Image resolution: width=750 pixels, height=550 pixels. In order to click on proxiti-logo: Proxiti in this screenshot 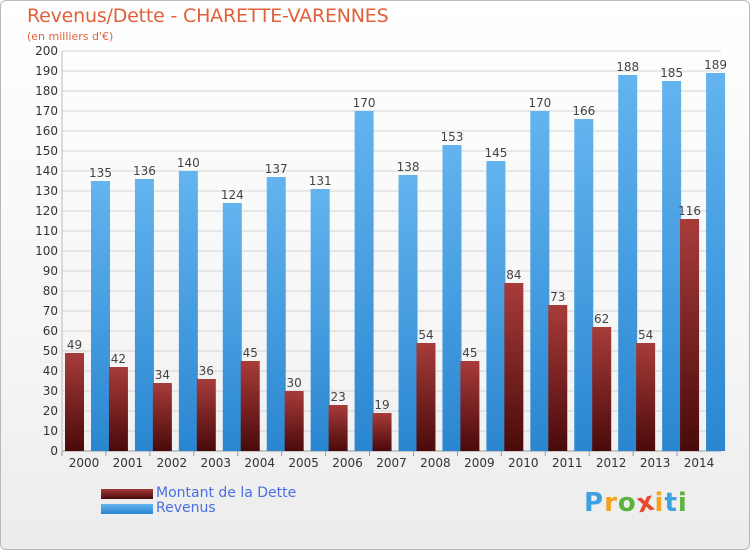, I will do `click(636, 502)`.